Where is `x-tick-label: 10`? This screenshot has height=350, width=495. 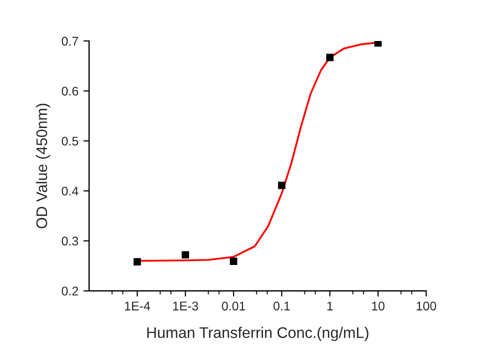 x-tick-label: 10 is located at coordinates (378, 306).